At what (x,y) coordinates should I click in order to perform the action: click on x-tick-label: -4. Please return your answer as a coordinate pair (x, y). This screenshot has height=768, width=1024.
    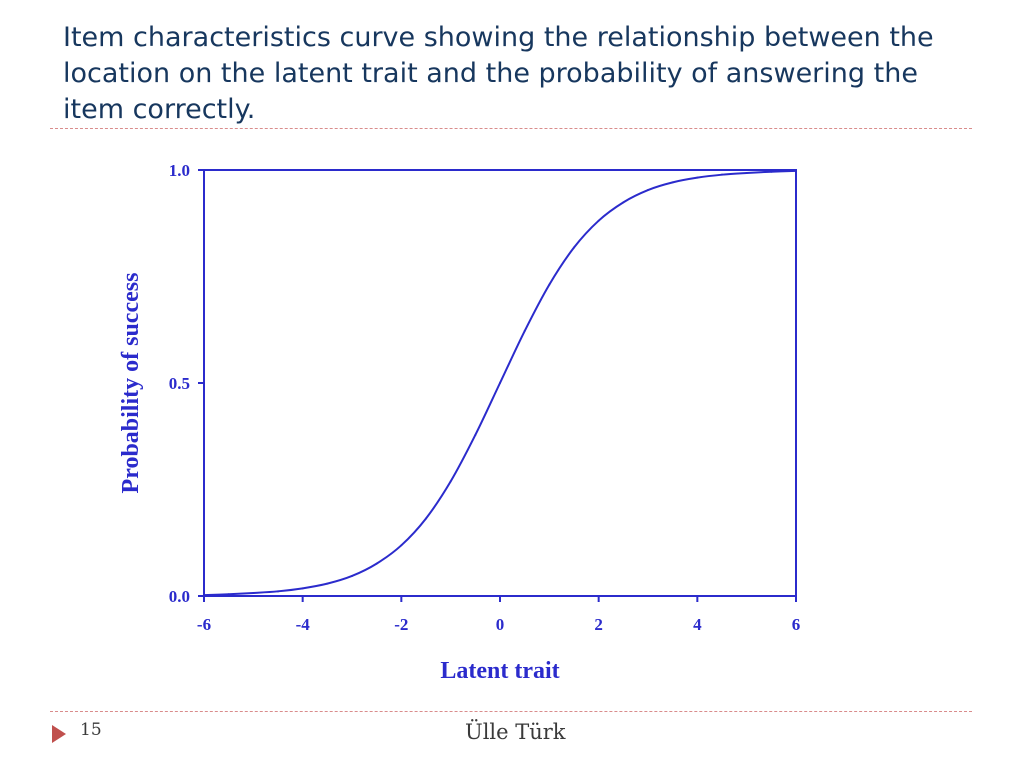
    Looking at the image, I should click on (303, 624).